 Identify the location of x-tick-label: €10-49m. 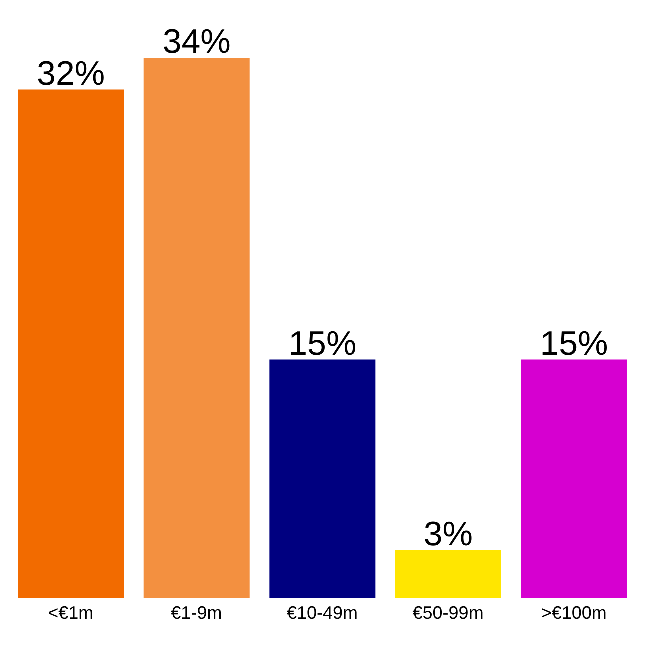
(322, 612).